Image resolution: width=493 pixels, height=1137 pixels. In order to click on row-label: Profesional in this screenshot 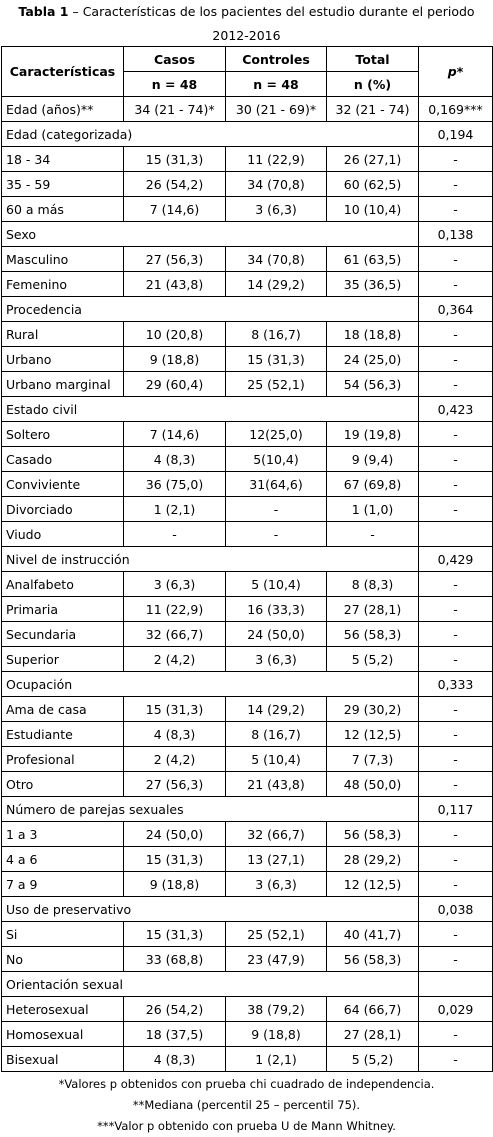, I will do `click(62, 759)`.